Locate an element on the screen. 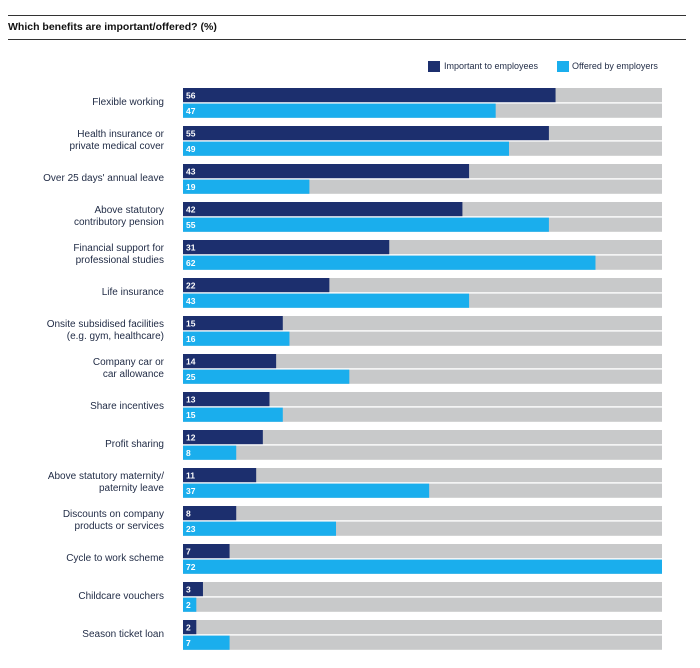  category-label-line: Health insurance or is located at coordinates (120, 135).